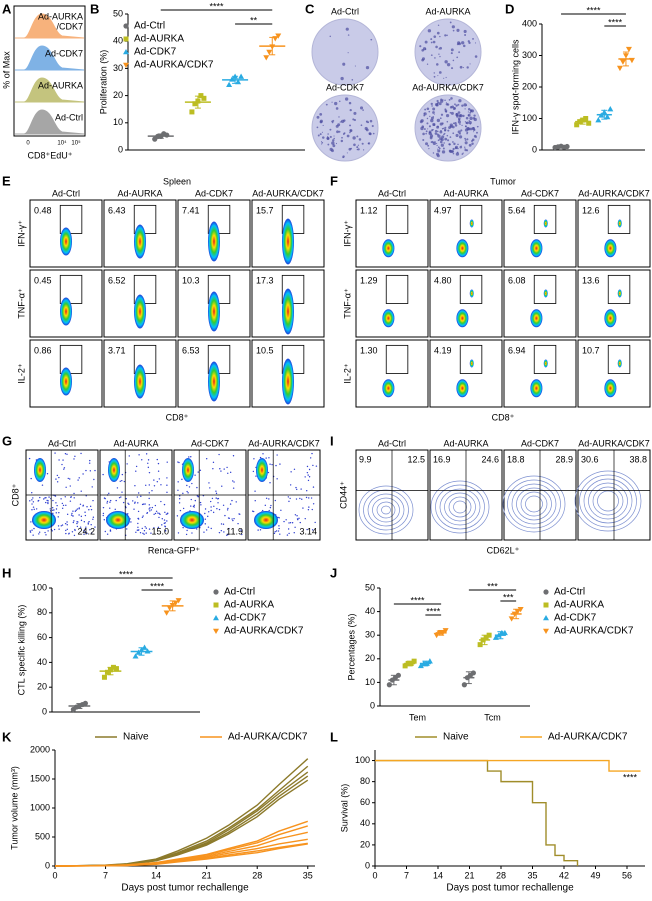 This screenshot has height=901, width=652. I want to click on gate, so click(71, 289).